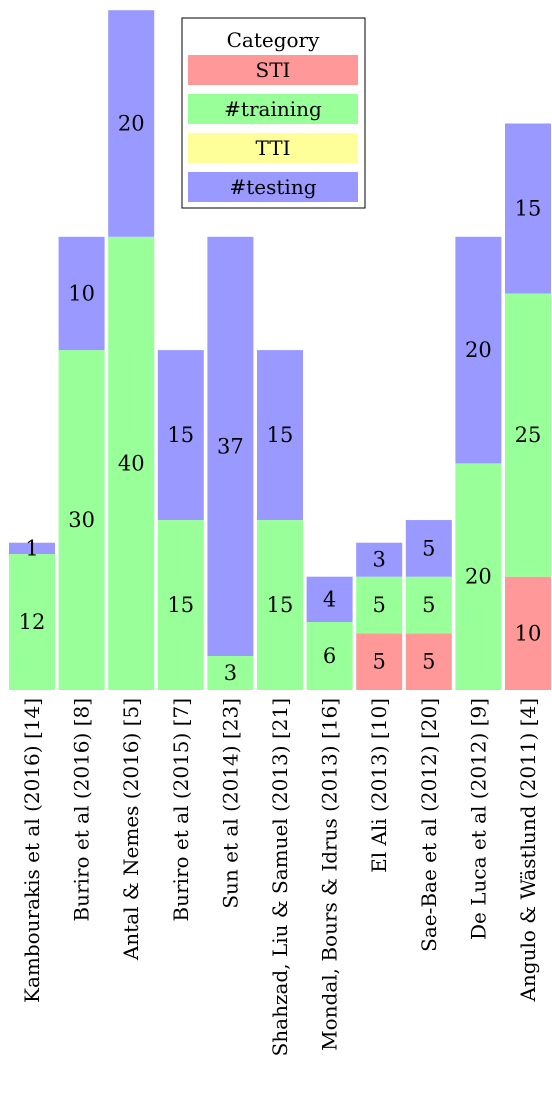 The height and width of the screenshot is (1096, 552). I want to click on legend-swatch-testing, so click(273, 187).